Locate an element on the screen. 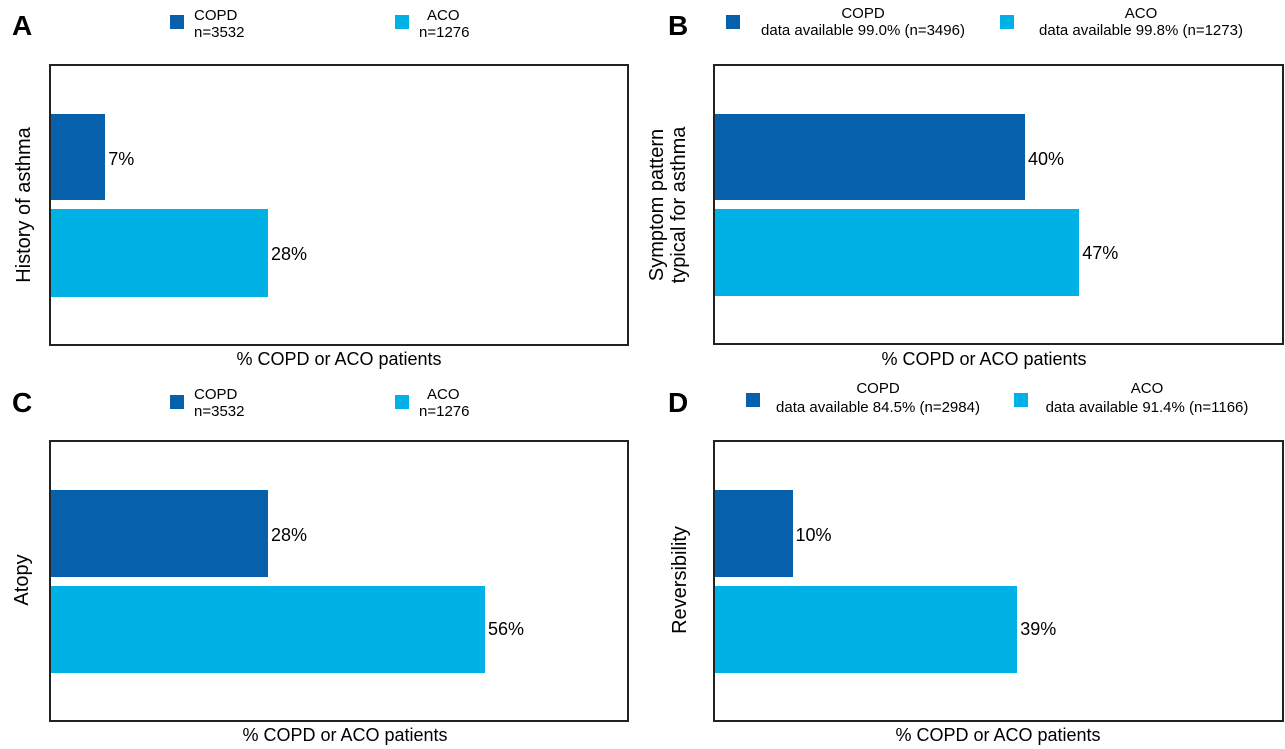 The height and width of the screenshot is (749, 1285). bar-label-aco: 39% is located at coordinates (1038, 629).